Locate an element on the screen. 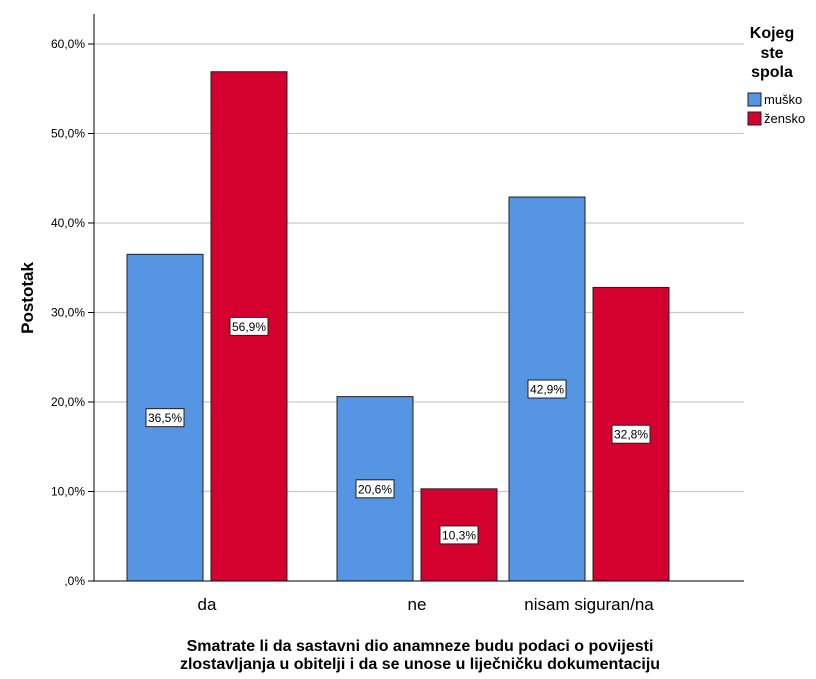  legend: Kojeg ste spola muško žensko is located at coordinates (776, 75).